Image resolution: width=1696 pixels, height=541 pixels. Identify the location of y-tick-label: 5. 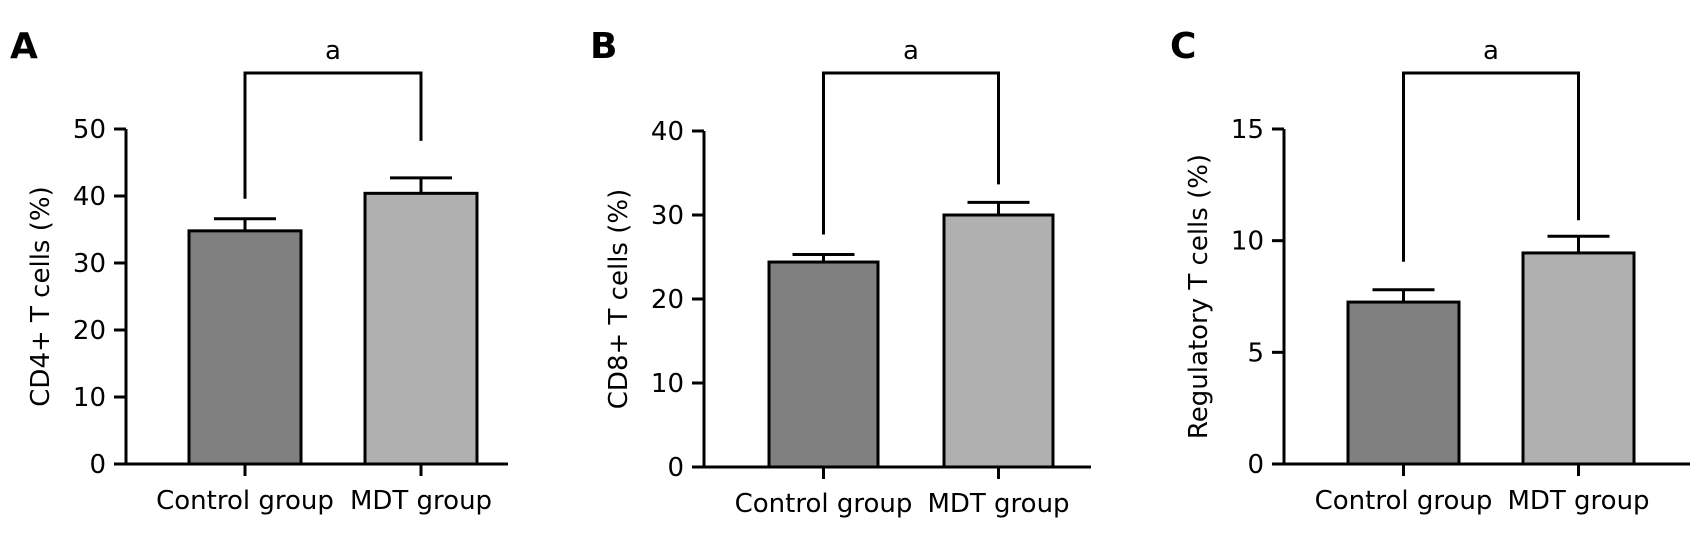
(1255, 353).